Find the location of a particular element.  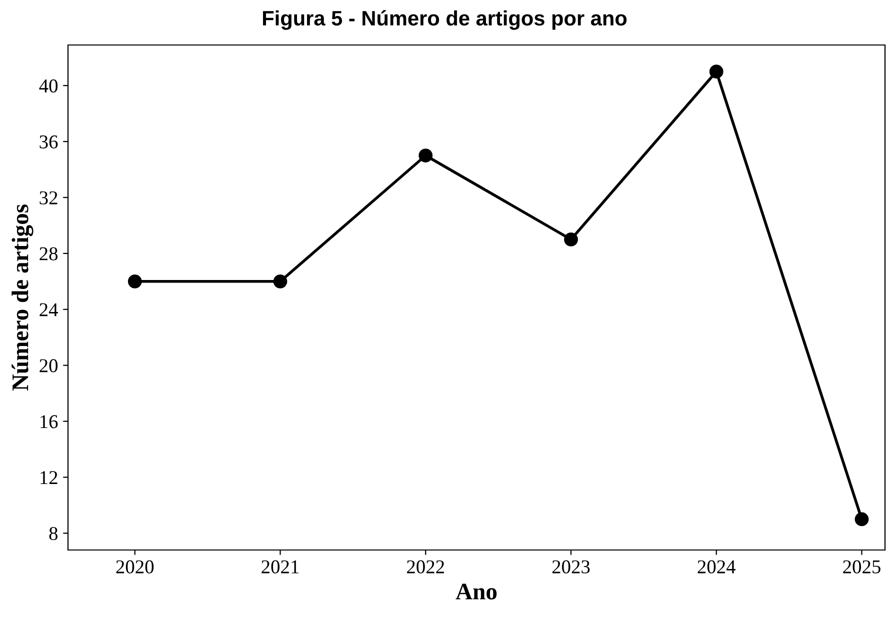

x-tick-label: 2024 is located at coordinates (717, 567).